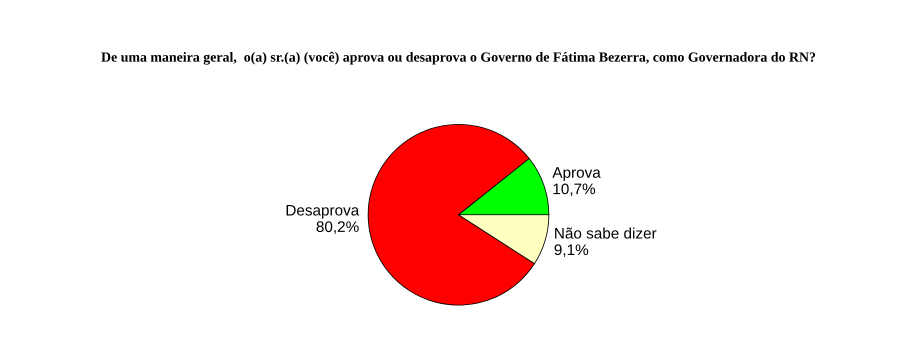 The width and height of the screenshot is (917, 364). Describe the element at coordinates (571, 250) in the screenshot. I see `data-label: 9,1%` at that location.